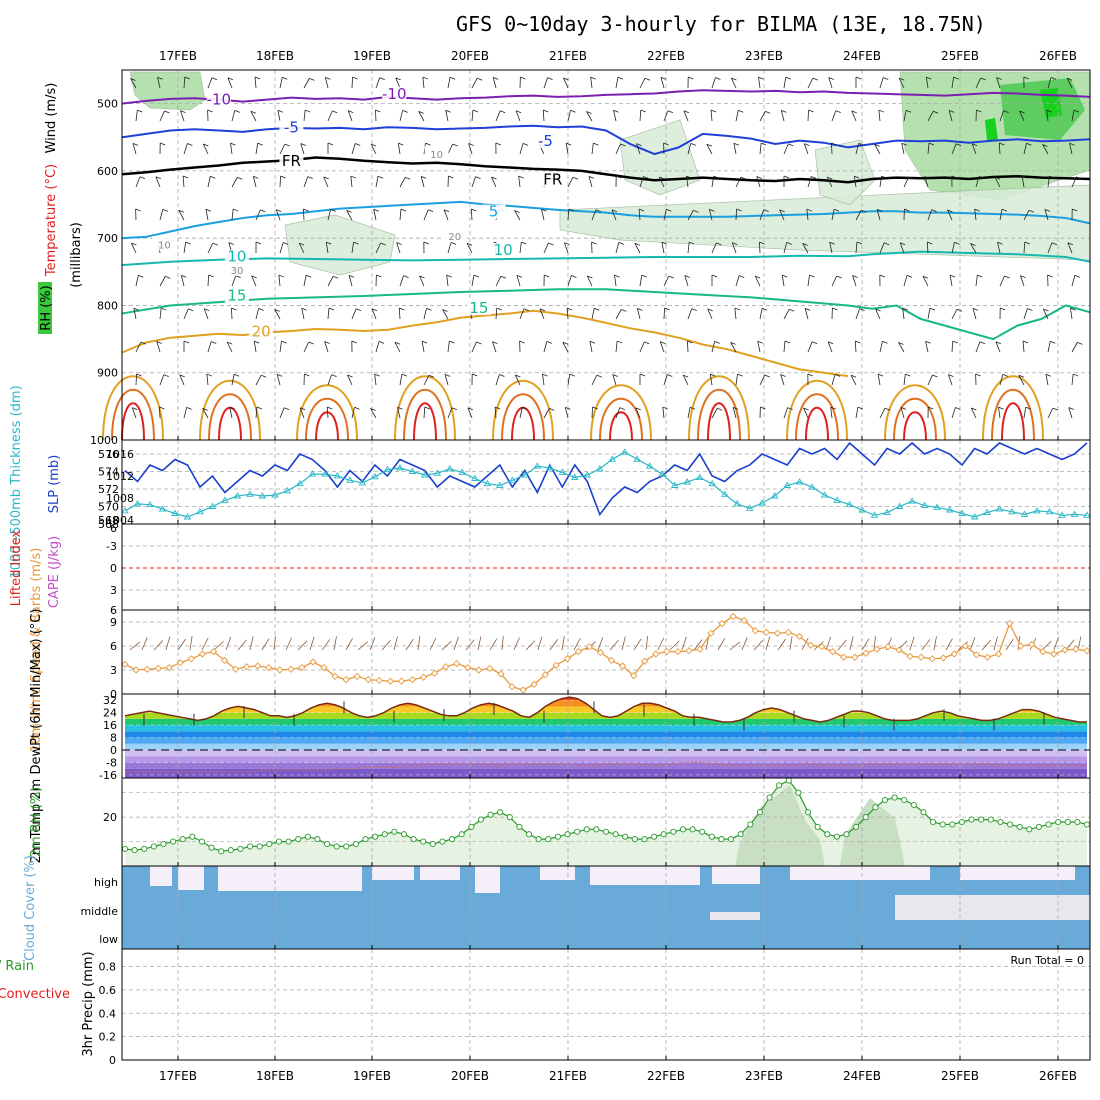 The width and height of the screenshot is (1100, 1100). What do you see at coordinates (108, 939) in the screenshot?
I see `cloud-layer-label: low` at bounding box center [108, 939].